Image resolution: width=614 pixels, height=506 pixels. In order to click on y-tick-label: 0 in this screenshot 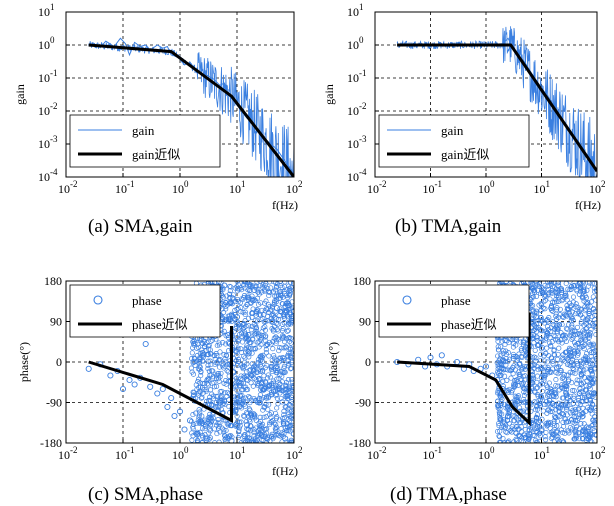, I will do `click(368, 362)`.